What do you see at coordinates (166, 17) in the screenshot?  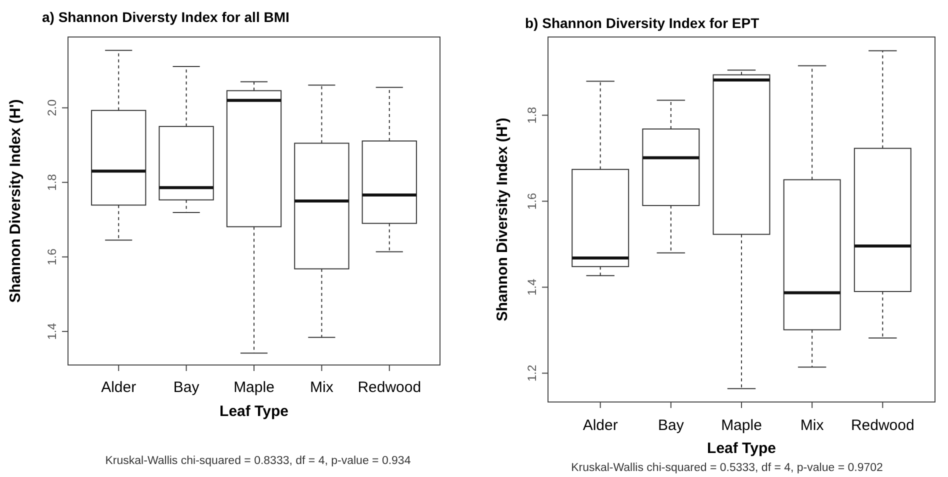 I see `chart-title: a) Shannon Diversty Index for all BMI` at bounding box center [166, 17].